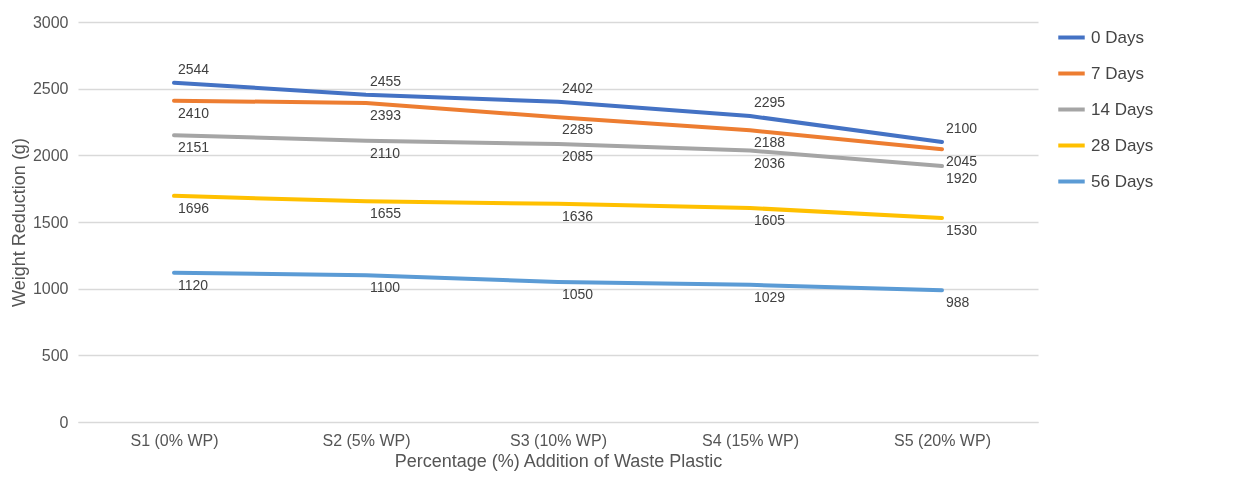 The width and height of the screenshot is (1251, 501). I want to click on y-axis-title: Weight Reduction (g), so click(18, 222).